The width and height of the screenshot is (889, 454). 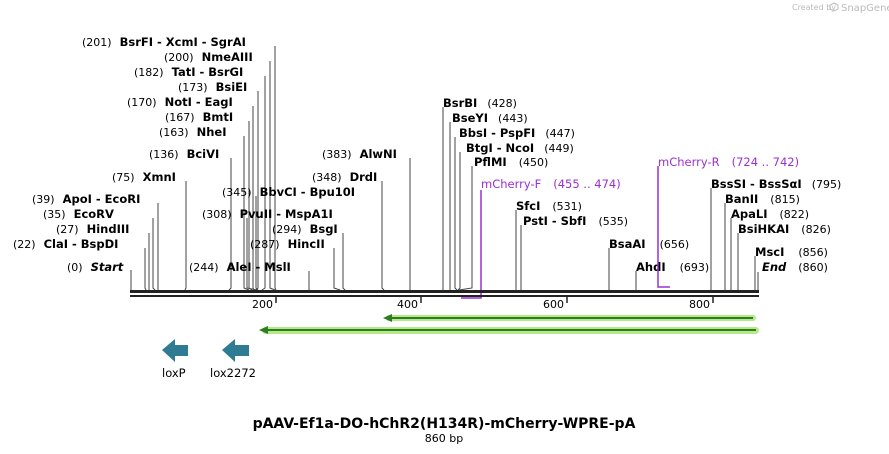 What do you see at coordinates (263, 330) in the screenshot?
I see `orf-long-arrowhead-icon` at bounding box center [263, 330].